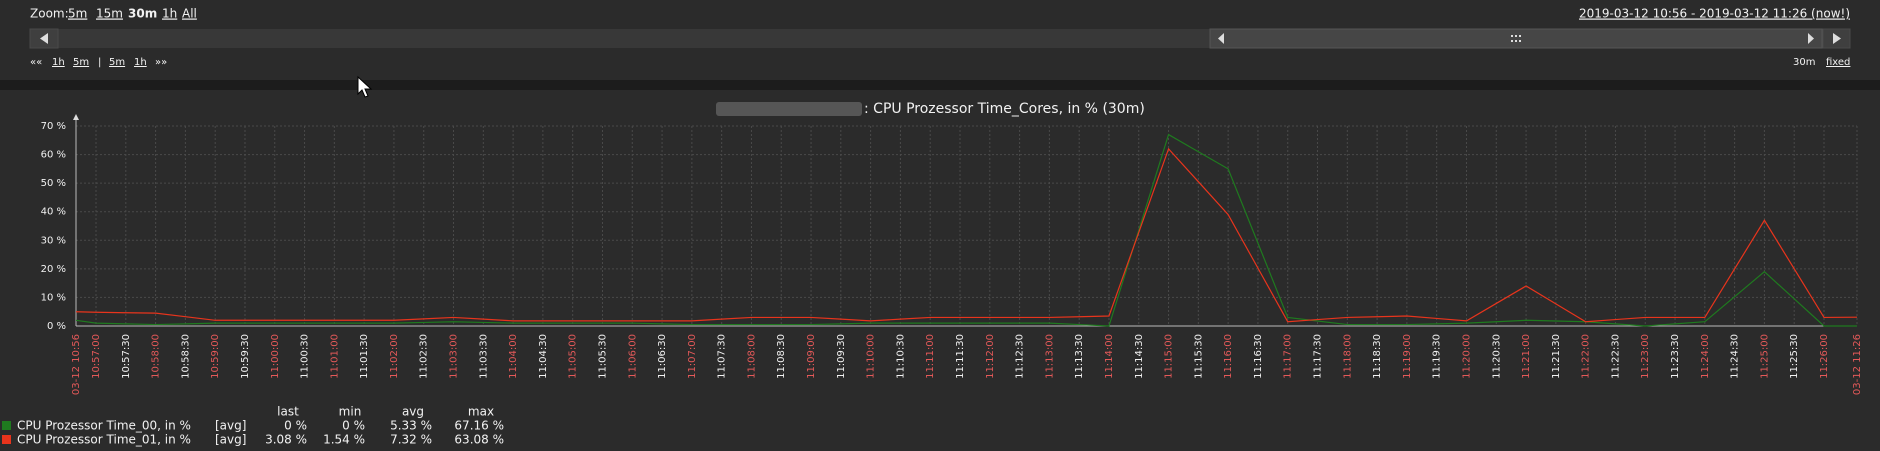  I want to click on zoom-option: 5m, so click(77, 14).